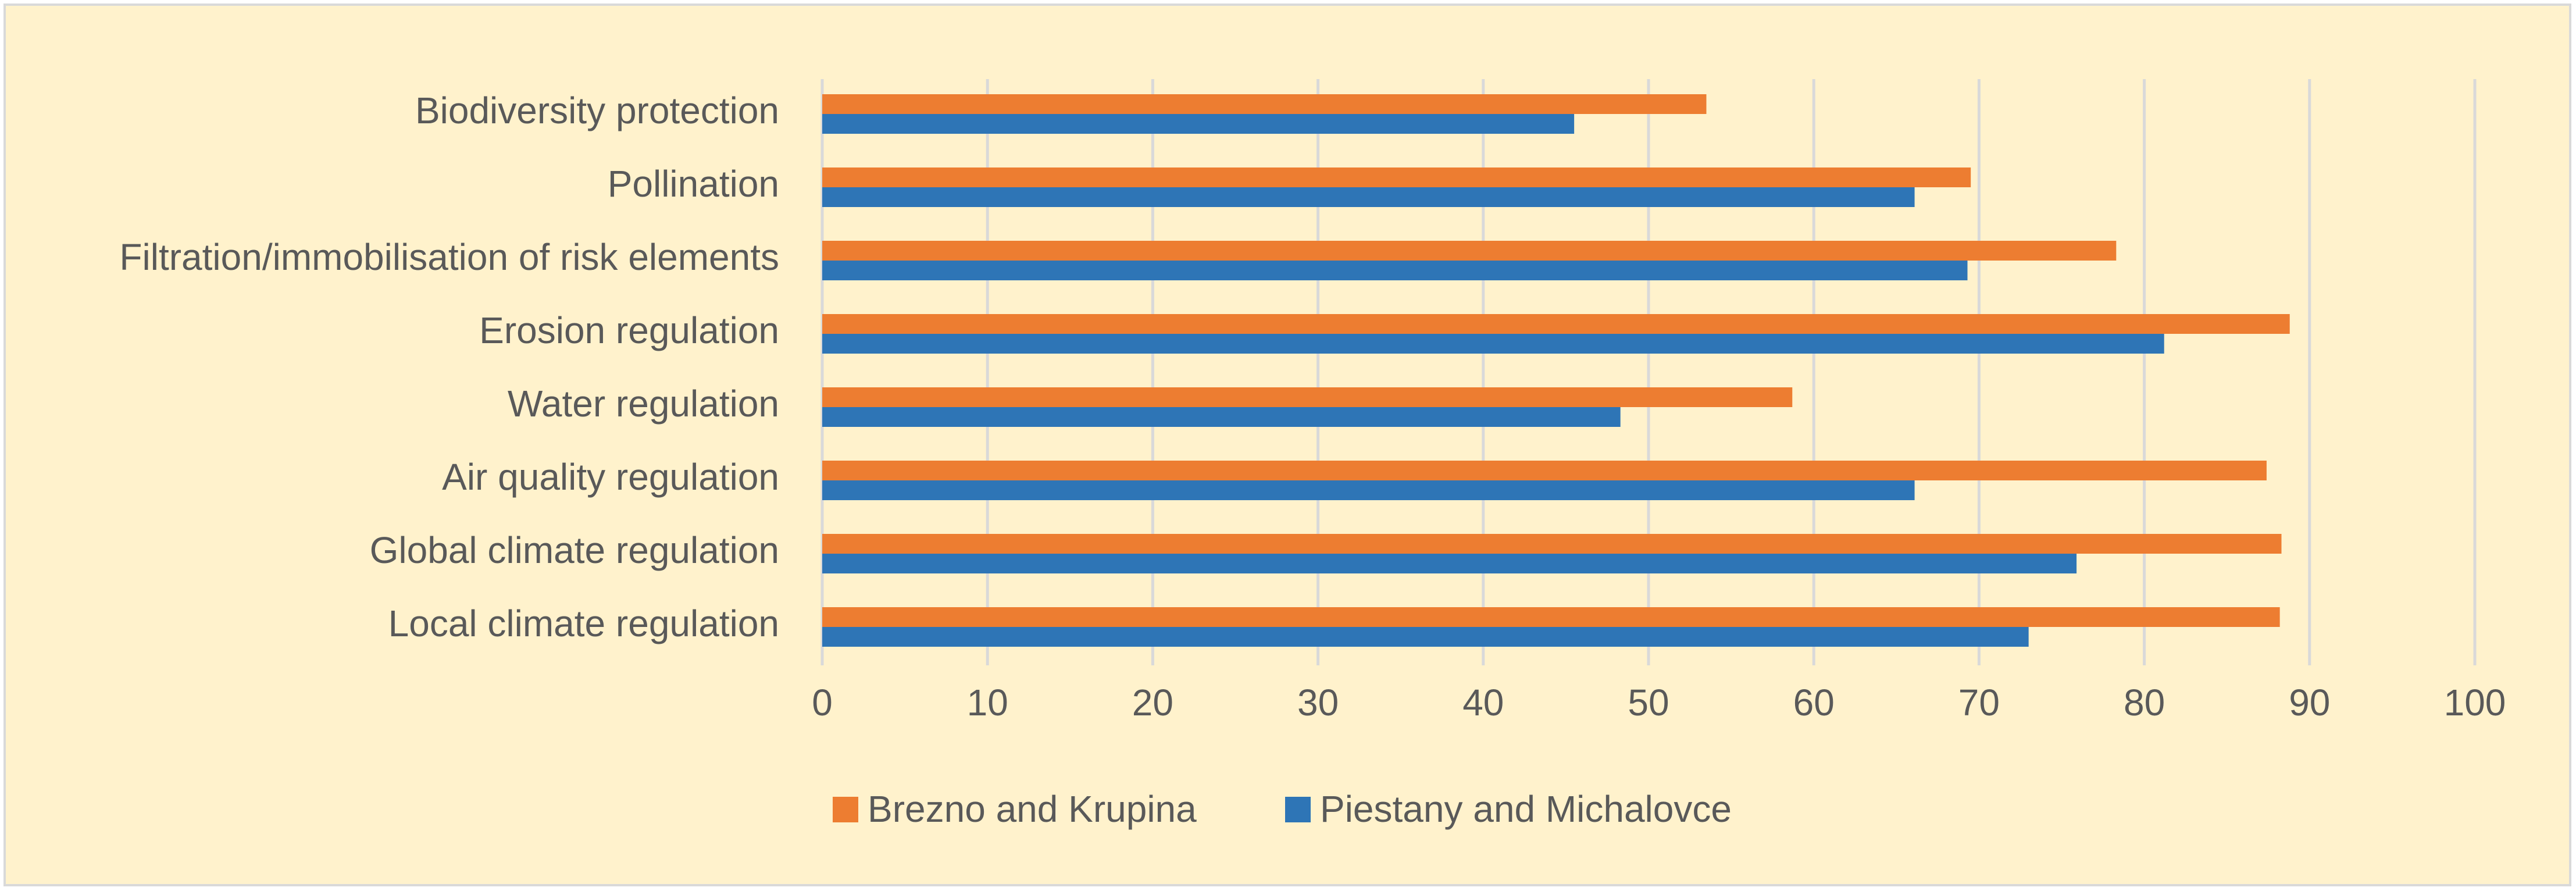 The image size is (2576, 891). What do you see at coordinates (1395, 270) in the screenshot?
I see `bar-filtration-immobilisation-of-risk-elements-piestany-and-michalovce` at bounding box center [1395, 270].